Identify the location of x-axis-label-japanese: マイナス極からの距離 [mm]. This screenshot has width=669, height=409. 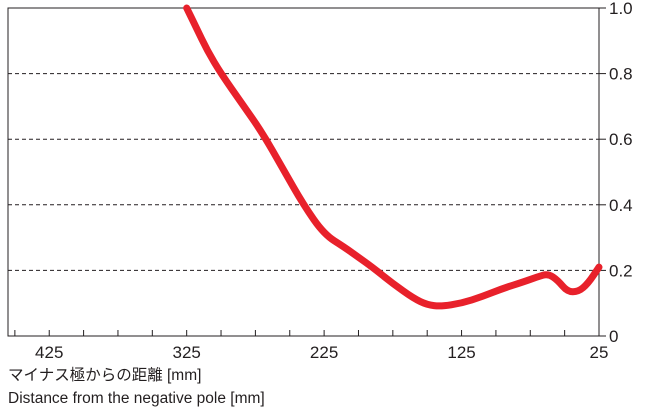
(105, 375).